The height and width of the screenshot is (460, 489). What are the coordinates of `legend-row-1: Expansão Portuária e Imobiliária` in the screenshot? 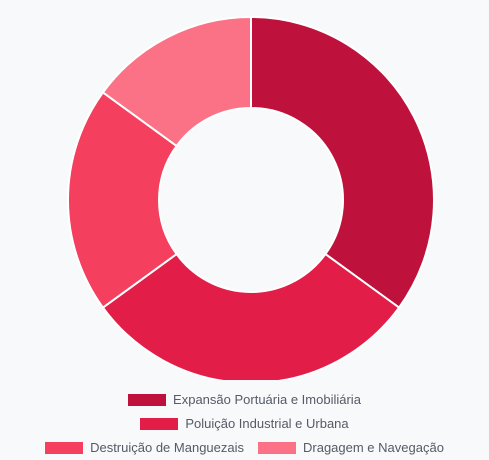 It's located at (244, 399).